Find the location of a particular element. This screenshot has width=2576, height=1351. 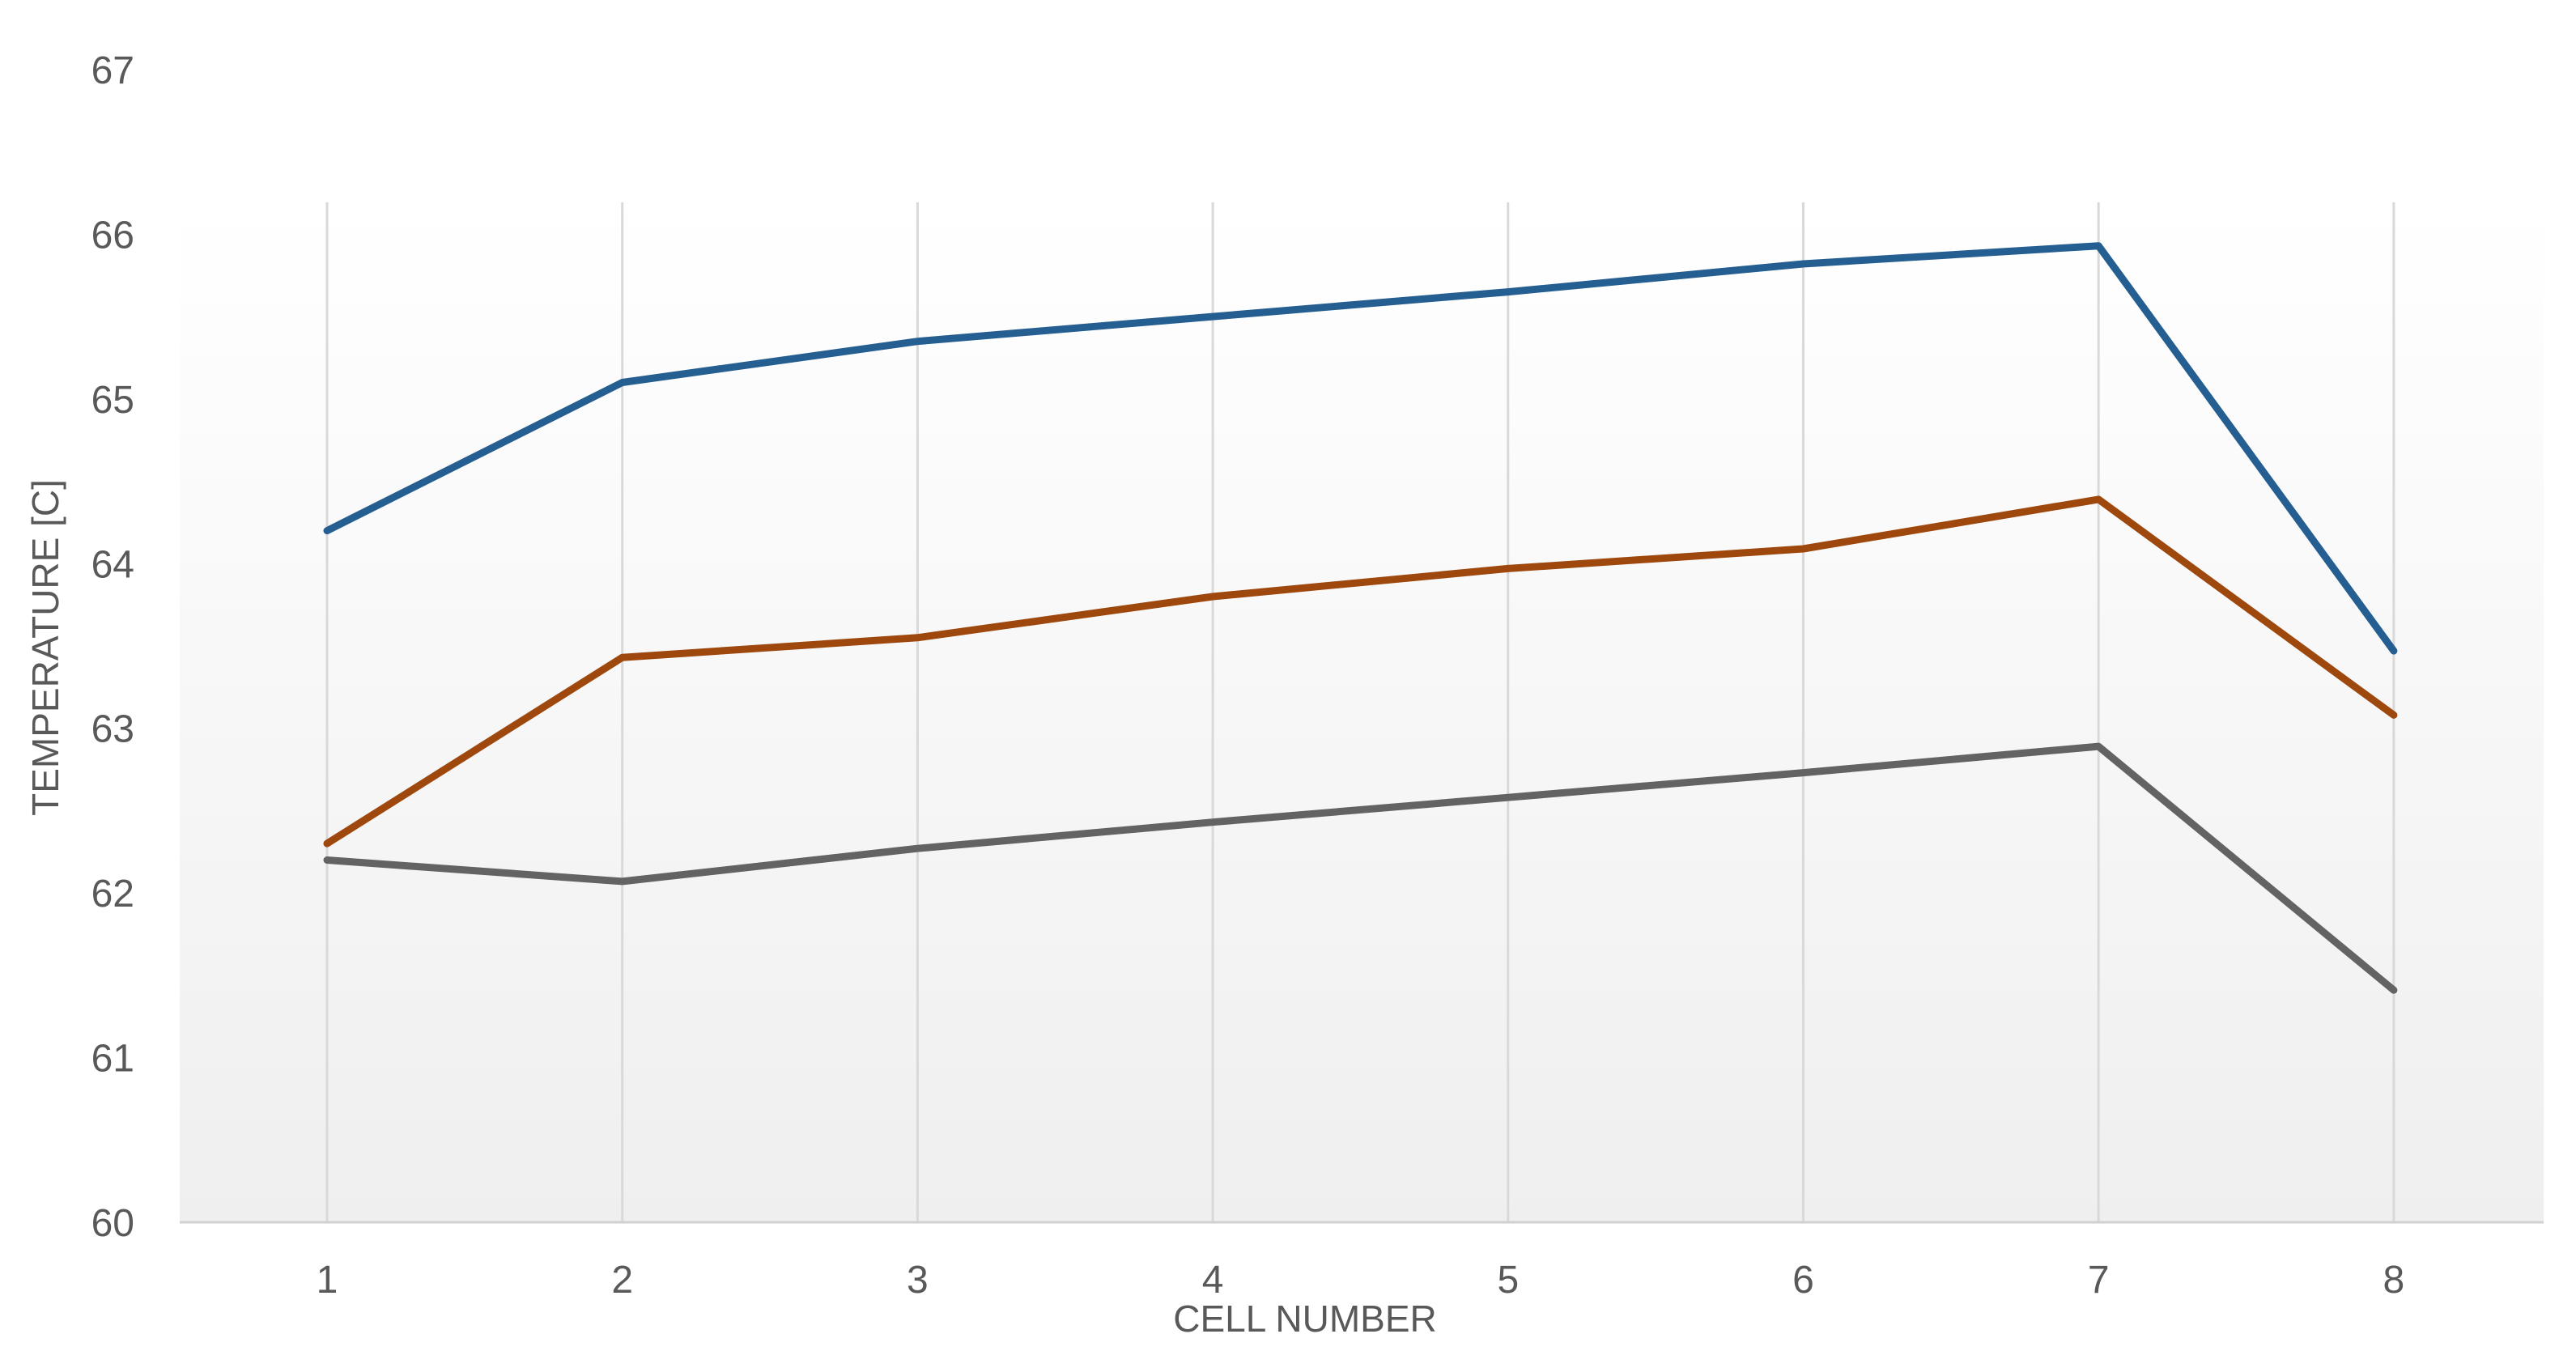

y-tick-label: 66 is located at coordinates (113, 236).